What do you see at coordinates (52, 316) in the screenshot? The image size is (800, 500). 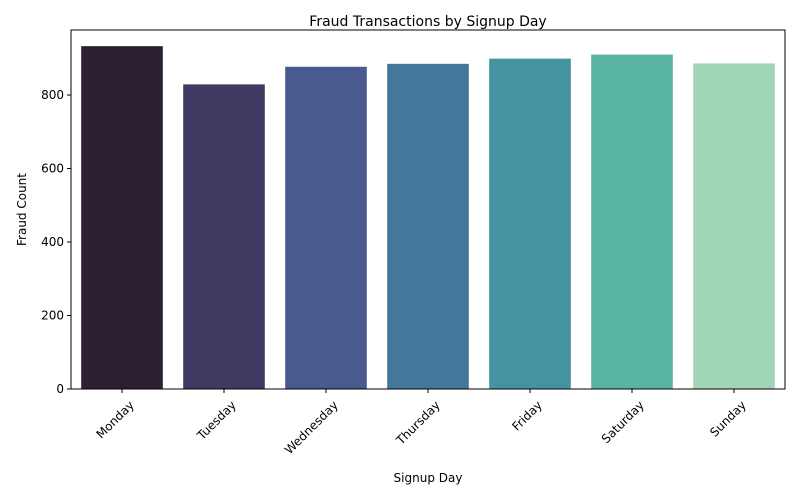 I see `y-tick-label: 200` at bounding box center [52, 316].